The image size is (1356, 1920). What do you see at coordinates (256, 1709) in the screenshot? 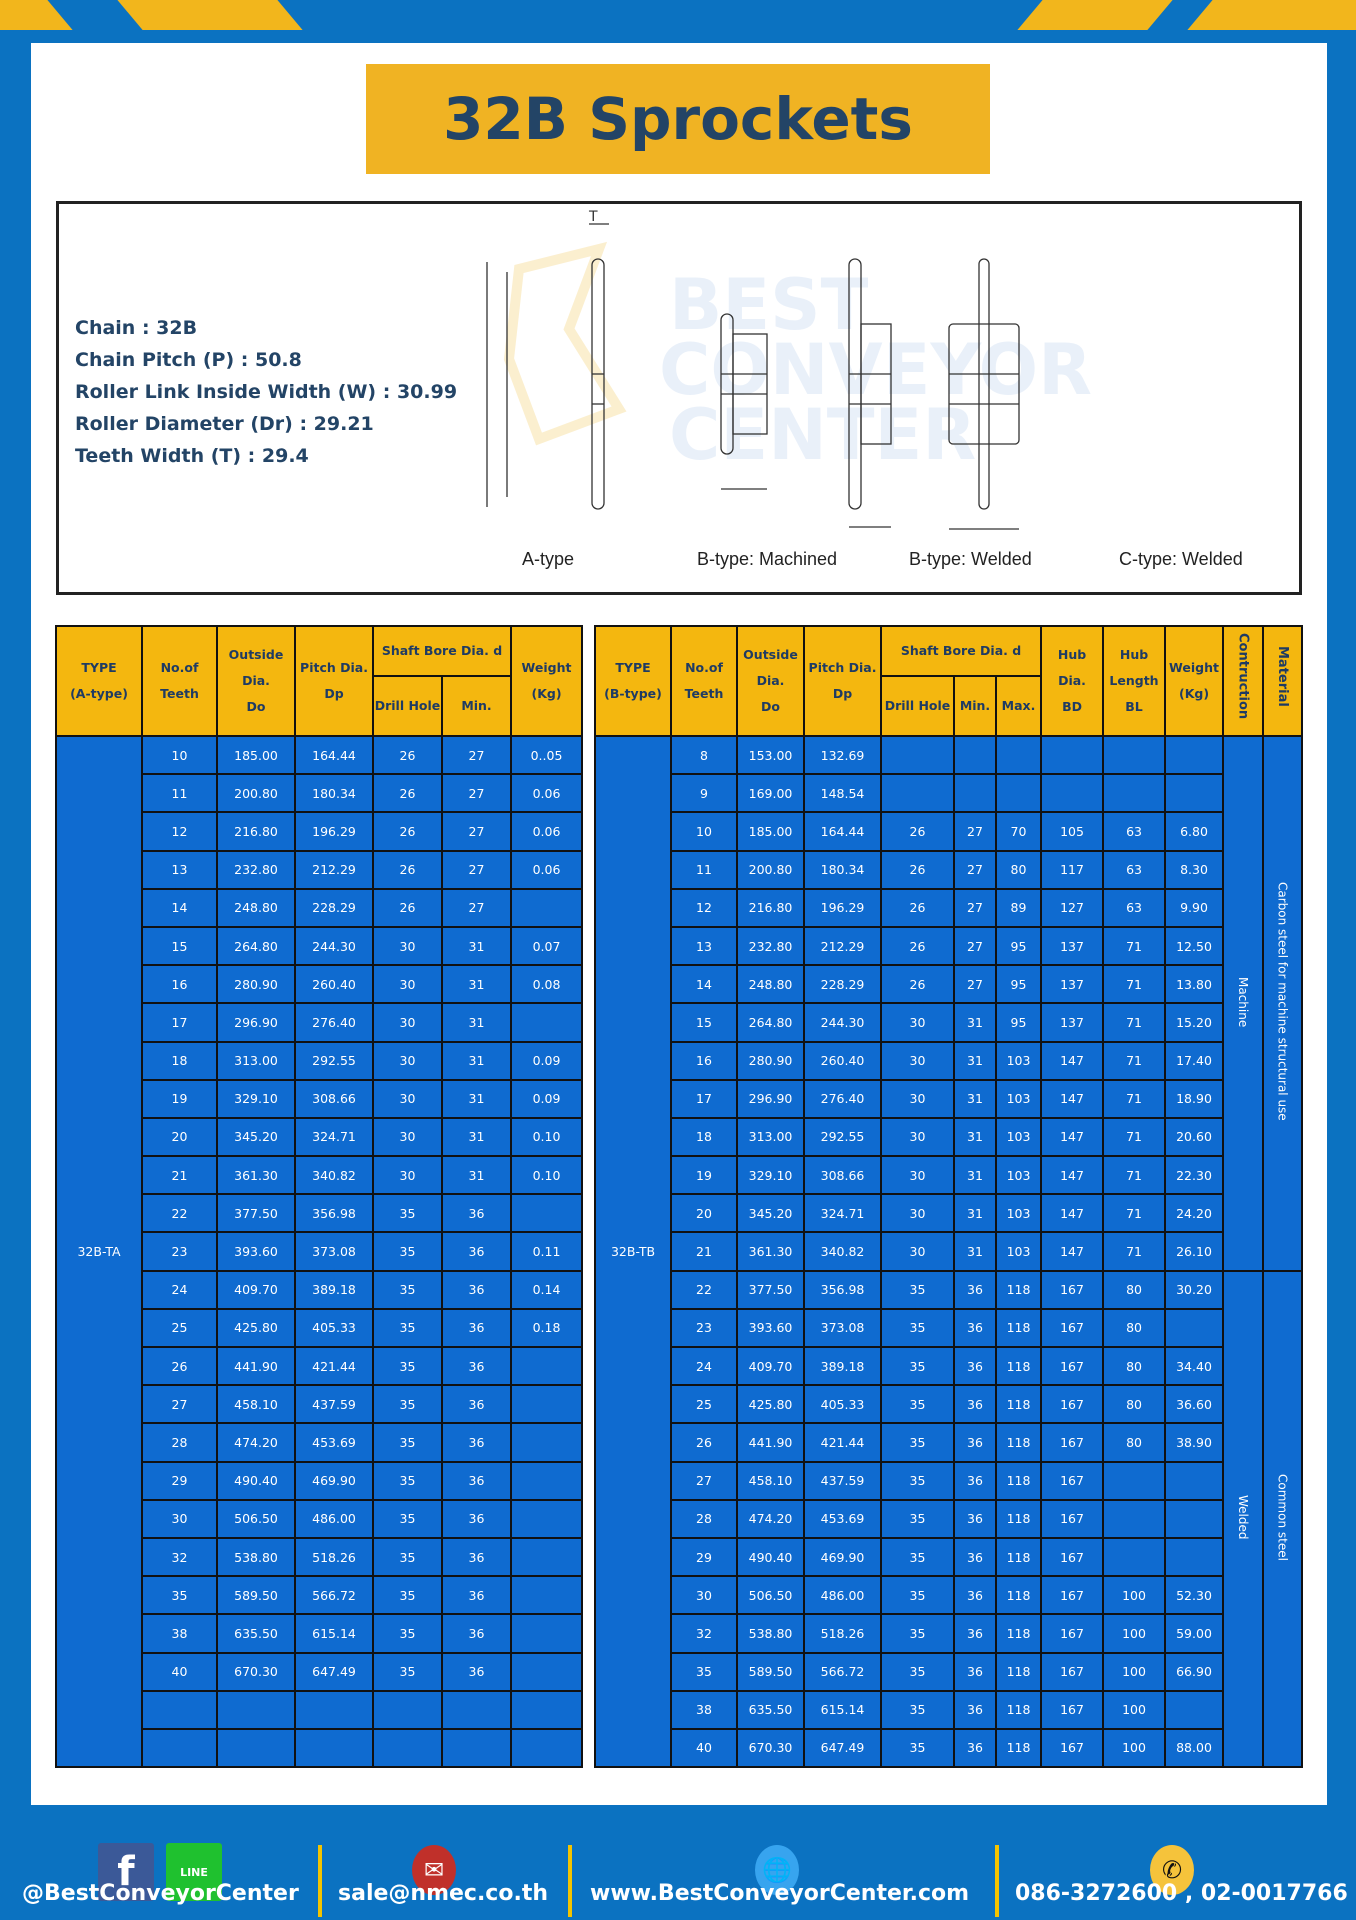
I see `cell-outside-dia` at bounding box center [256, 1709].